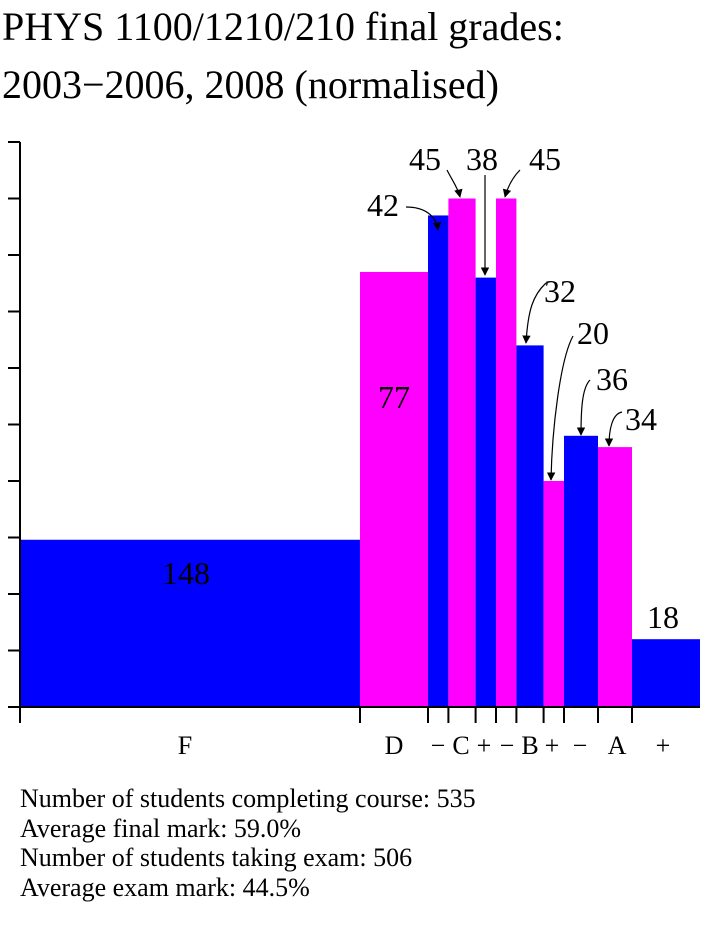 The height and width of the screenshot is (940, 716). I want to click on x-tick-label: D, so click(394, 745).